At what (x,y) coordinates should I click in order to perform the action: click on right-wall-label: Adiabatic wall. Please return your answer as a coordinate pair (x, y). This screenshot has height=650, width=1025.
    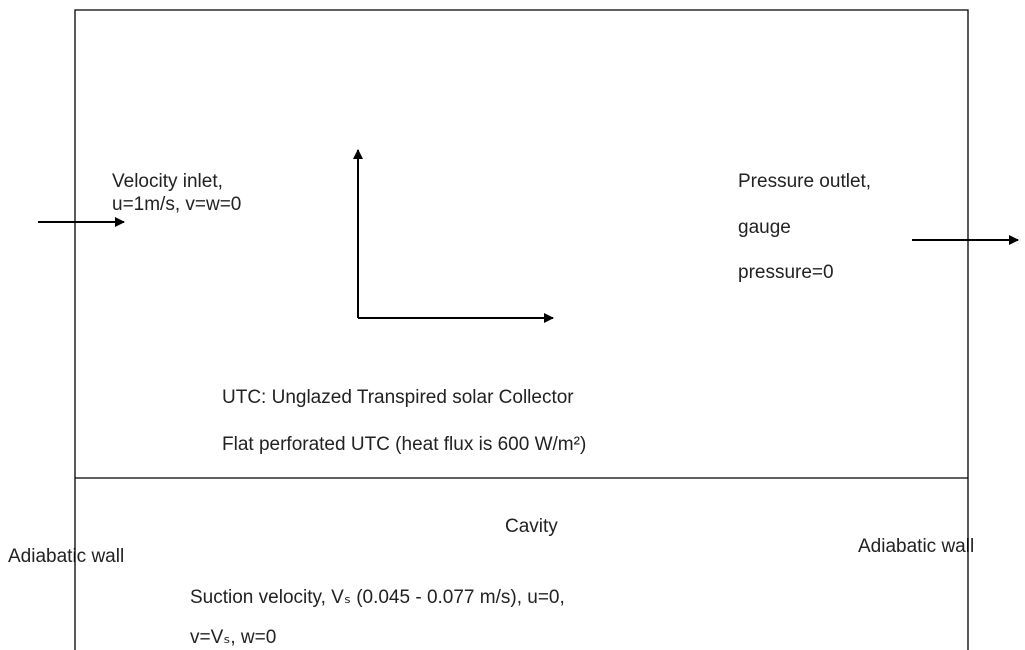
    Looking at the image, I should click on (916, 546).